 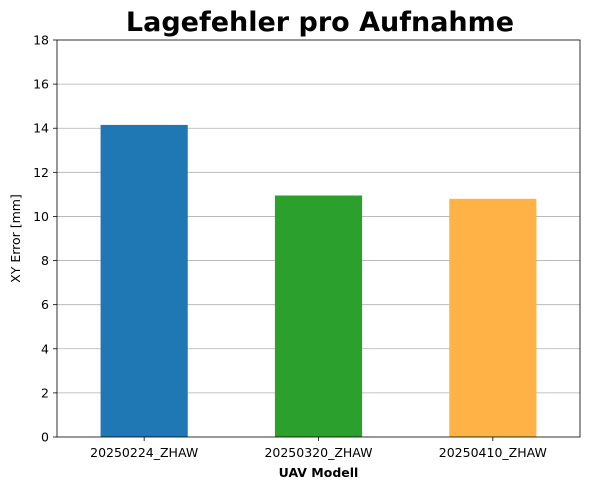 I want to click on y-tick-label-18: 18, so click(x=41, y=40).